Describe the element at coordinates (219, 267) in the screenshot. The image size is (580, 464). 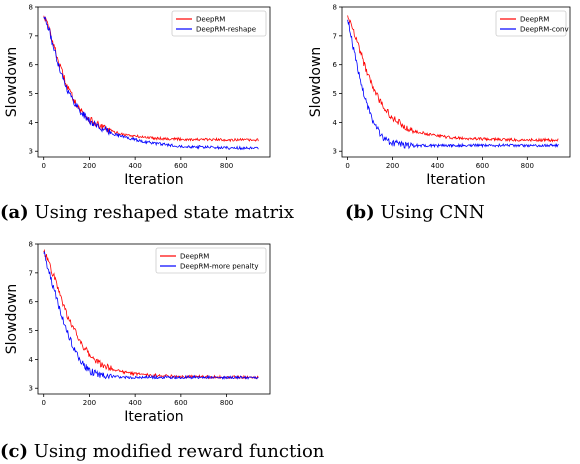
I see `chart-c-legend-label-1: DeepRM-more penalty` at that location.